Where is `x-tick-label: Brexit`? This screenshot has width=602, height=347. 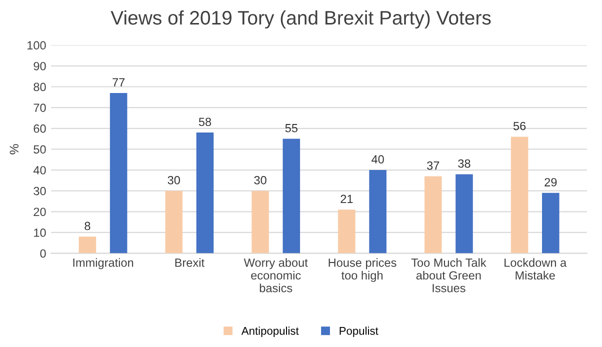 x-tick-label: Brexit is located at coordinates (189, 262).